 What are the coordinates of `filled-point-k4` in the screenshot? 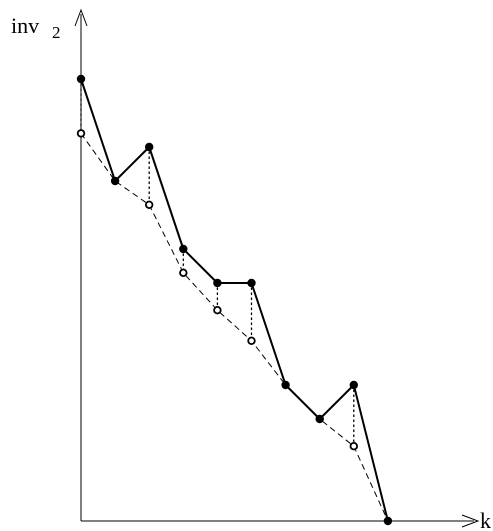 It's located at (217, 283).